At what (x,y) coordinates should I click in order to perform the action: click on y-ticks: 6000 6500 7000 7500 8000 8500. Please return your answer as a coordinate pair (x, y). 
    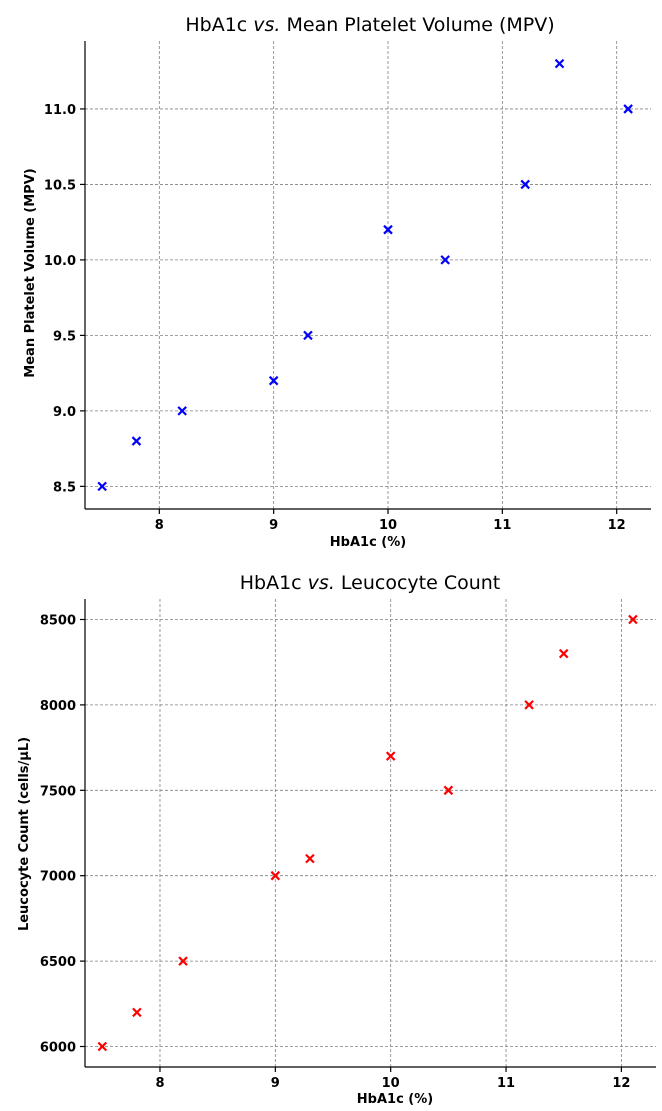
    Looking at the image, I should click on (62, 834).